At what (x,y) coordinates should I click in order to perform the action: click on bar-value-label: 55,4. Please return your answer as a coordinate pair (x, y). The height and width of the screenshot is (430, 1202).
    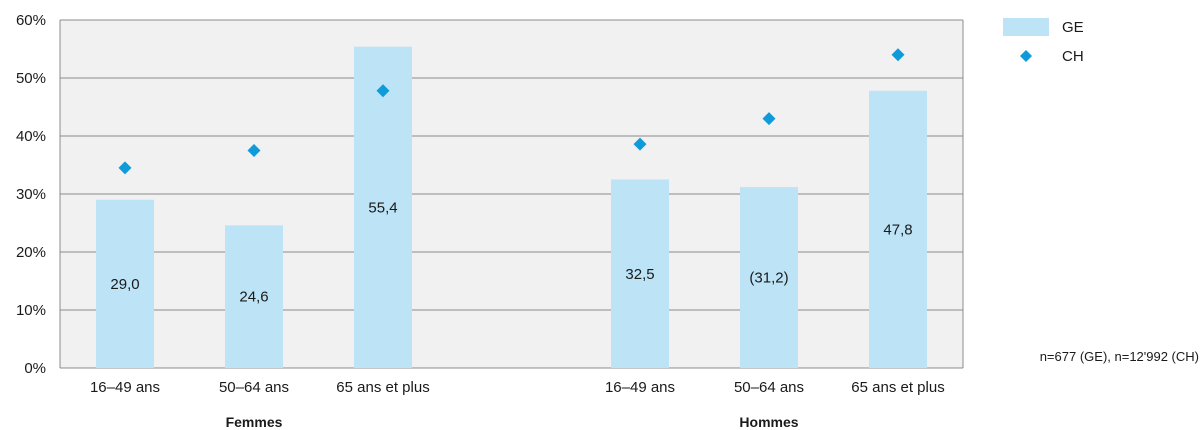
    Looking at the image, I should click on (382, 207).